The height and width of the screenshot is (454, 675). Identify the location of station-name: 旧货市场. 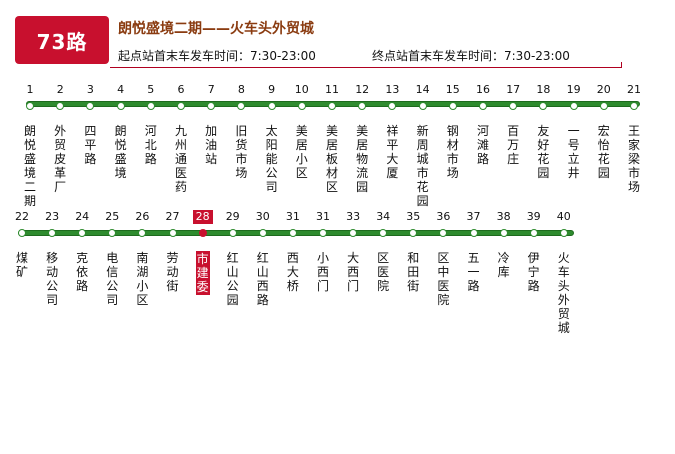
(241, 152).